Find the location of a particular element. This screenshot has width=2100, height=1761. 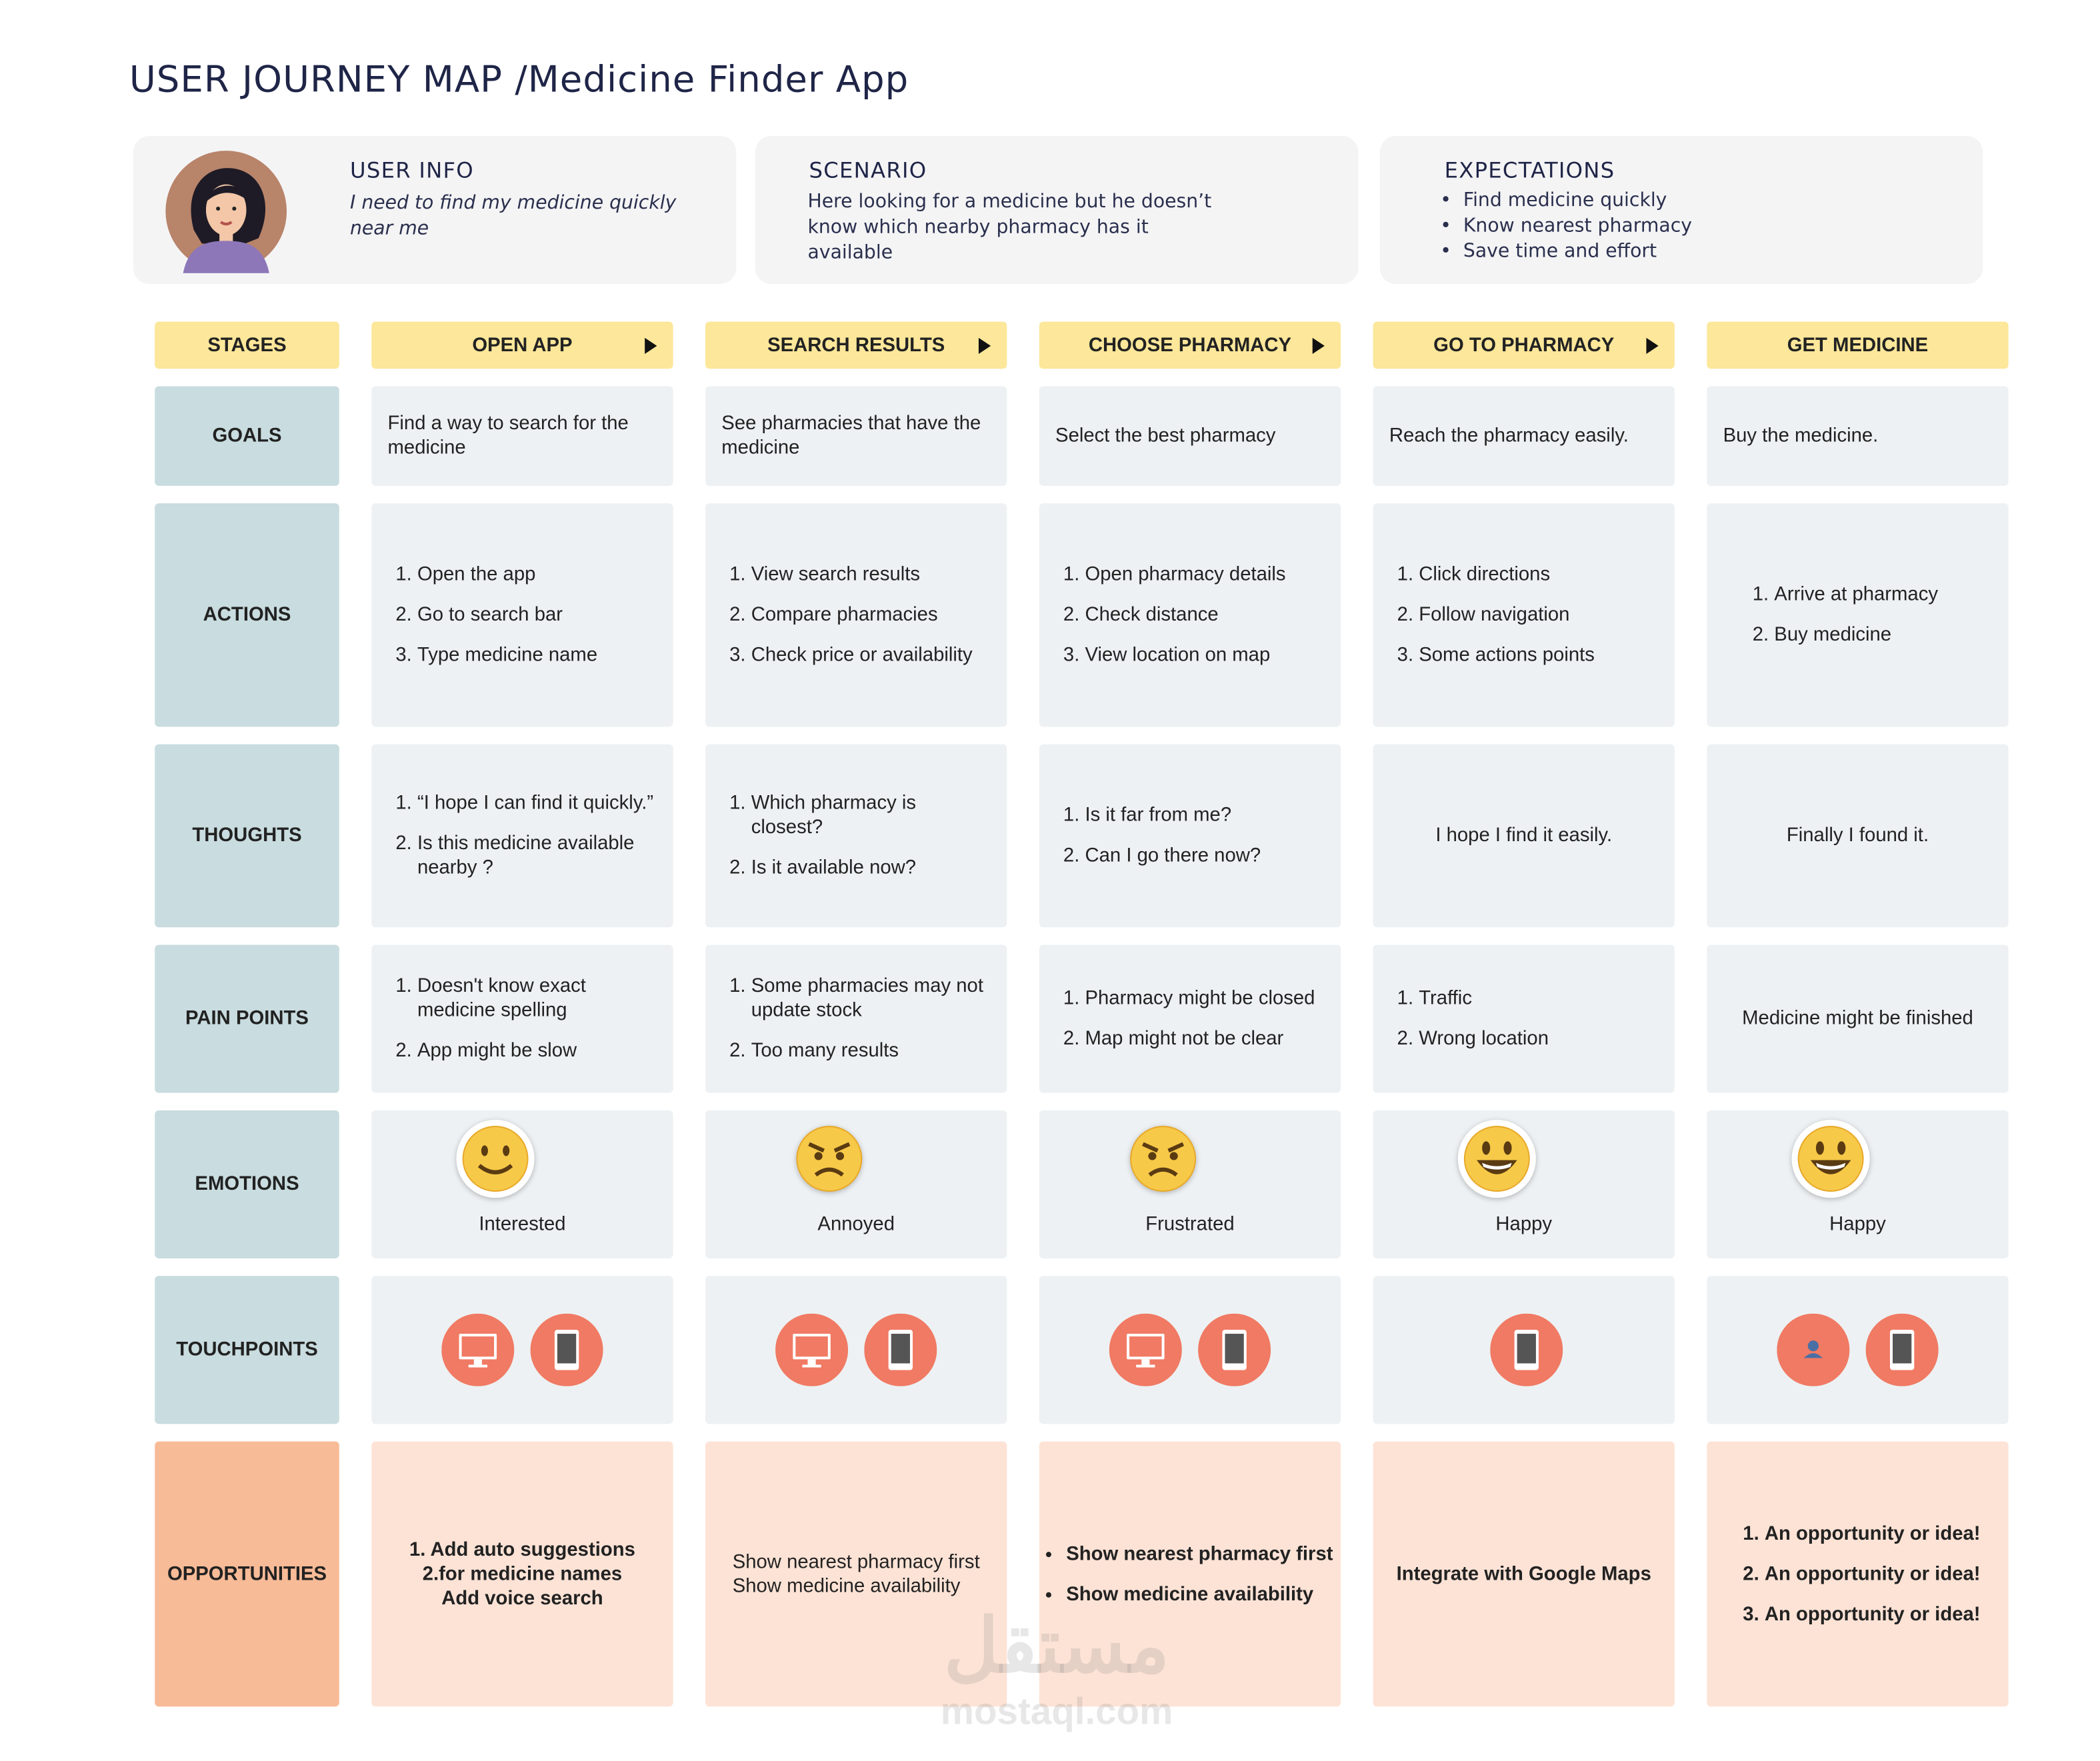

cell: I hope I find it easily. is located at coordinates (1524, 836).